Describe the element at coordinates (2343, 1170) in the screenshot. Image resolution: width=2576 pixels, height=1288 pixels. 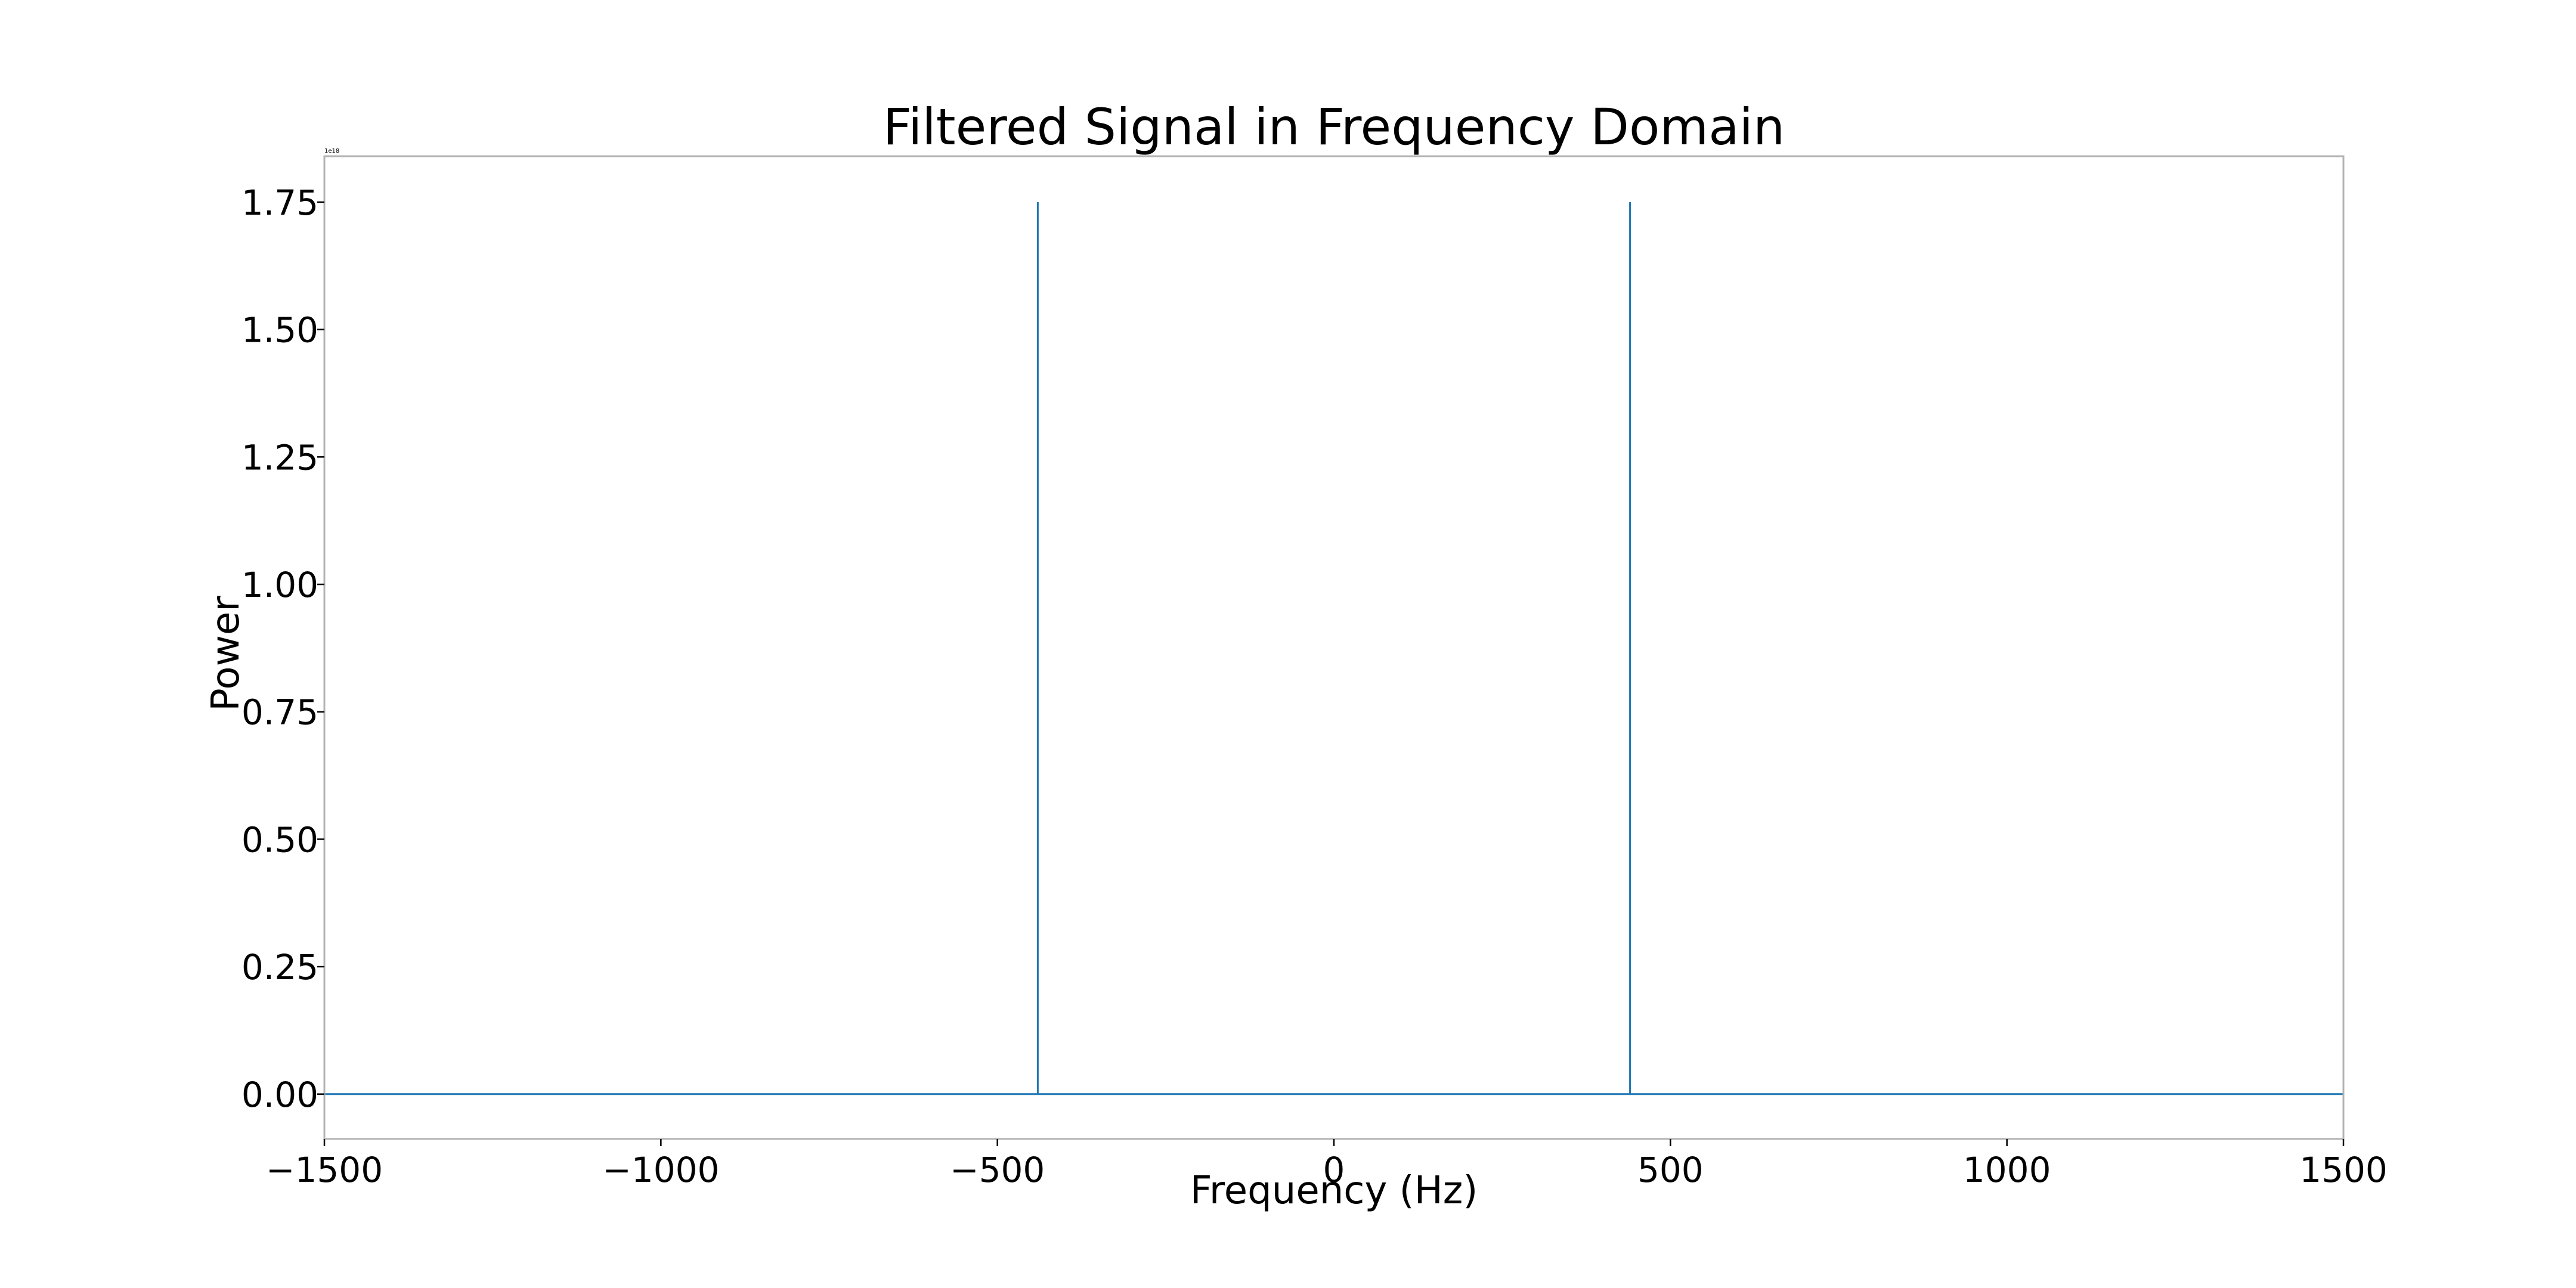
I see `x-tick-label: 1500` at that location.